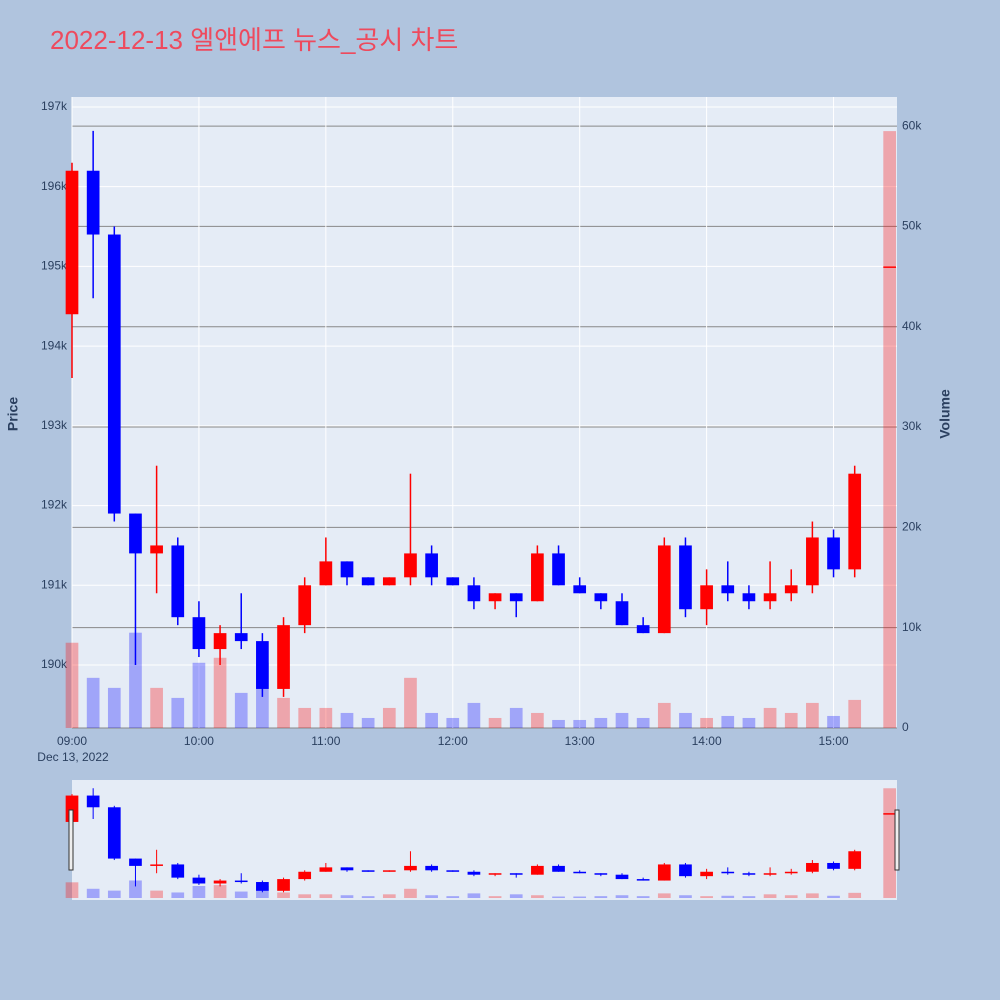 This screenshot has width=1000, height=1000. Describe the element at coordinates (54, 505) in the screenshot. I see `y-tick-label: 192k` at that location.